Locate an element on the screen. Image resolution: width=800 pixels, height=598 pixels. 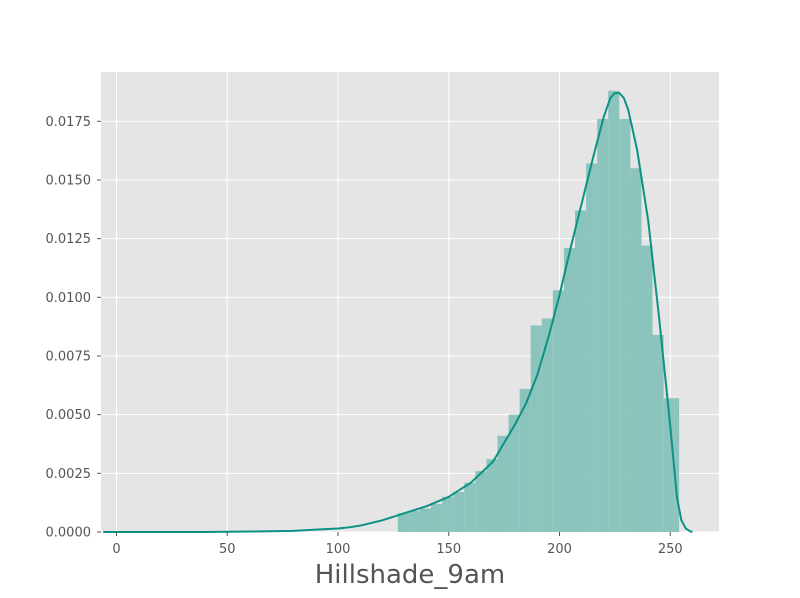
y-tick-label: 0.0050 is located at coordinates (69, 415).